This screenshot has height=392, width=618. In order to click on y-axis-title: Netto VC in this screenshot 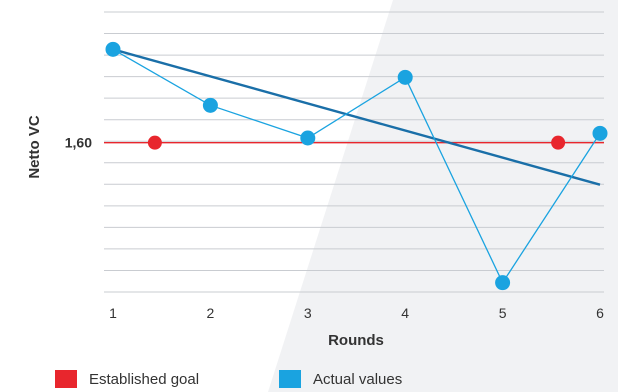, I will do `click(34, 147)`.